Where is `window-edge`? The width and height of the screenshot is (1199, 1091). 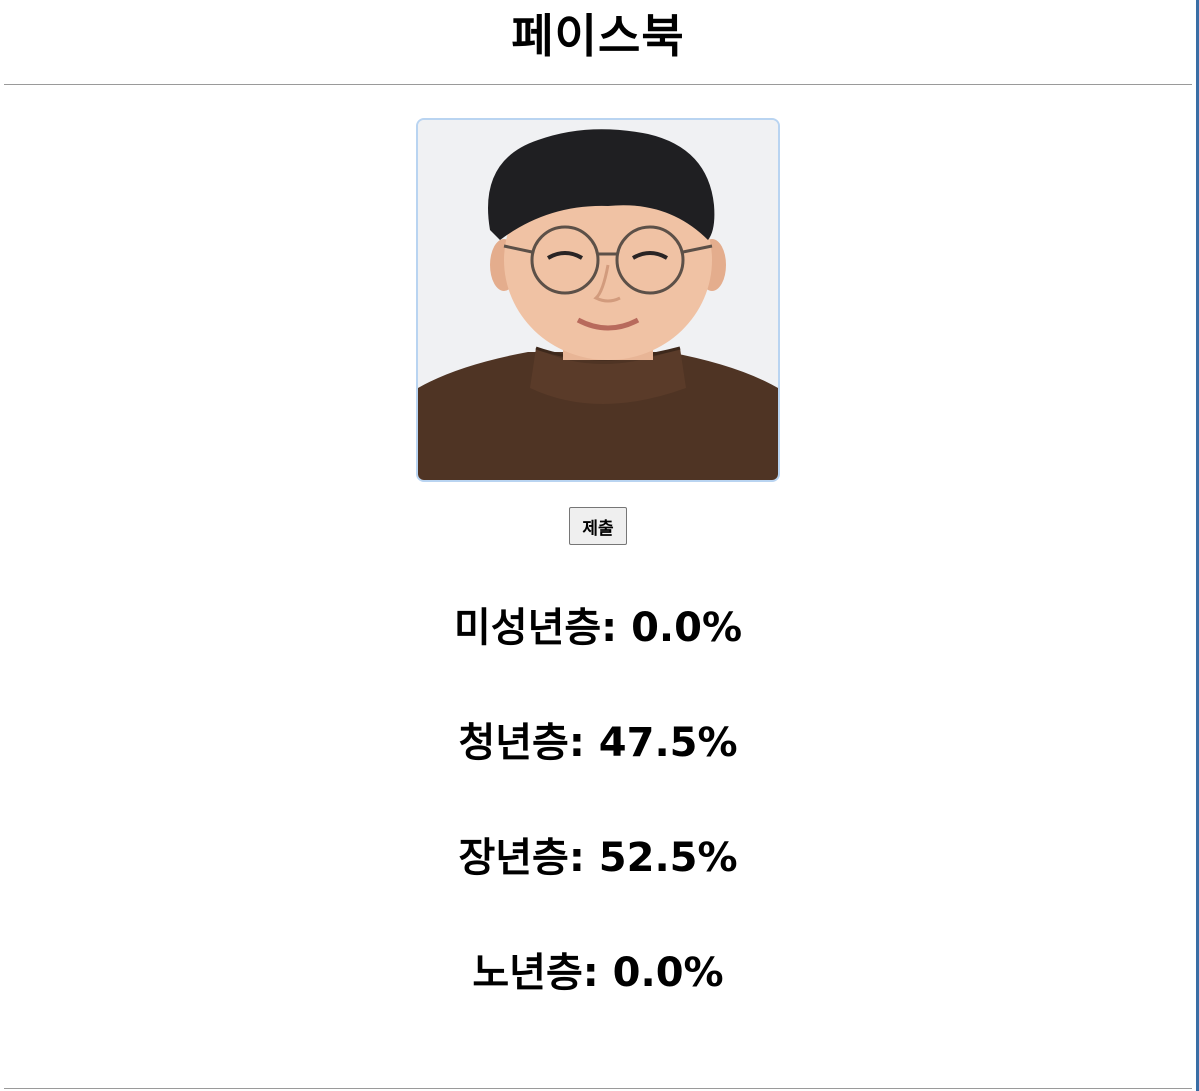
window-edge is located at coordinates (1197, 545).